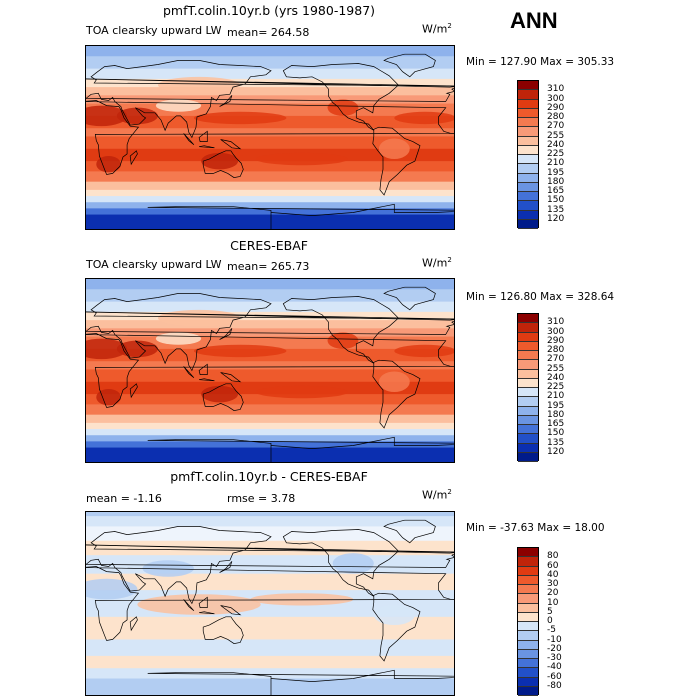  Describe the element at coordinates (554, 658) in the screenshot. I see `colorbar-label: -30` at that location.